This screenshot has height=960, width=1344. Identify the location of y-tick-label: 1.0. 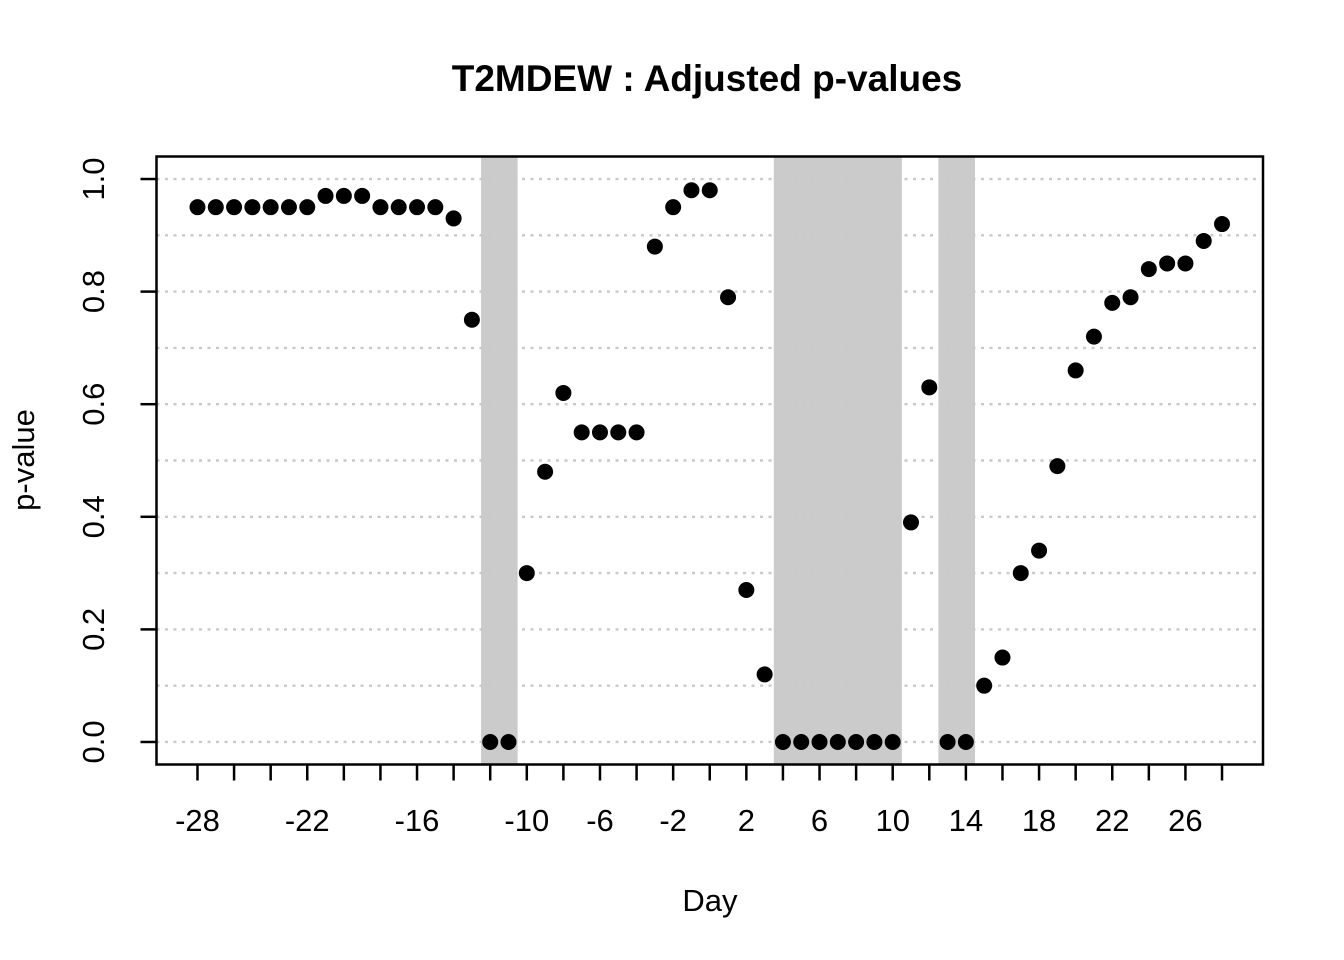
(93, 178).